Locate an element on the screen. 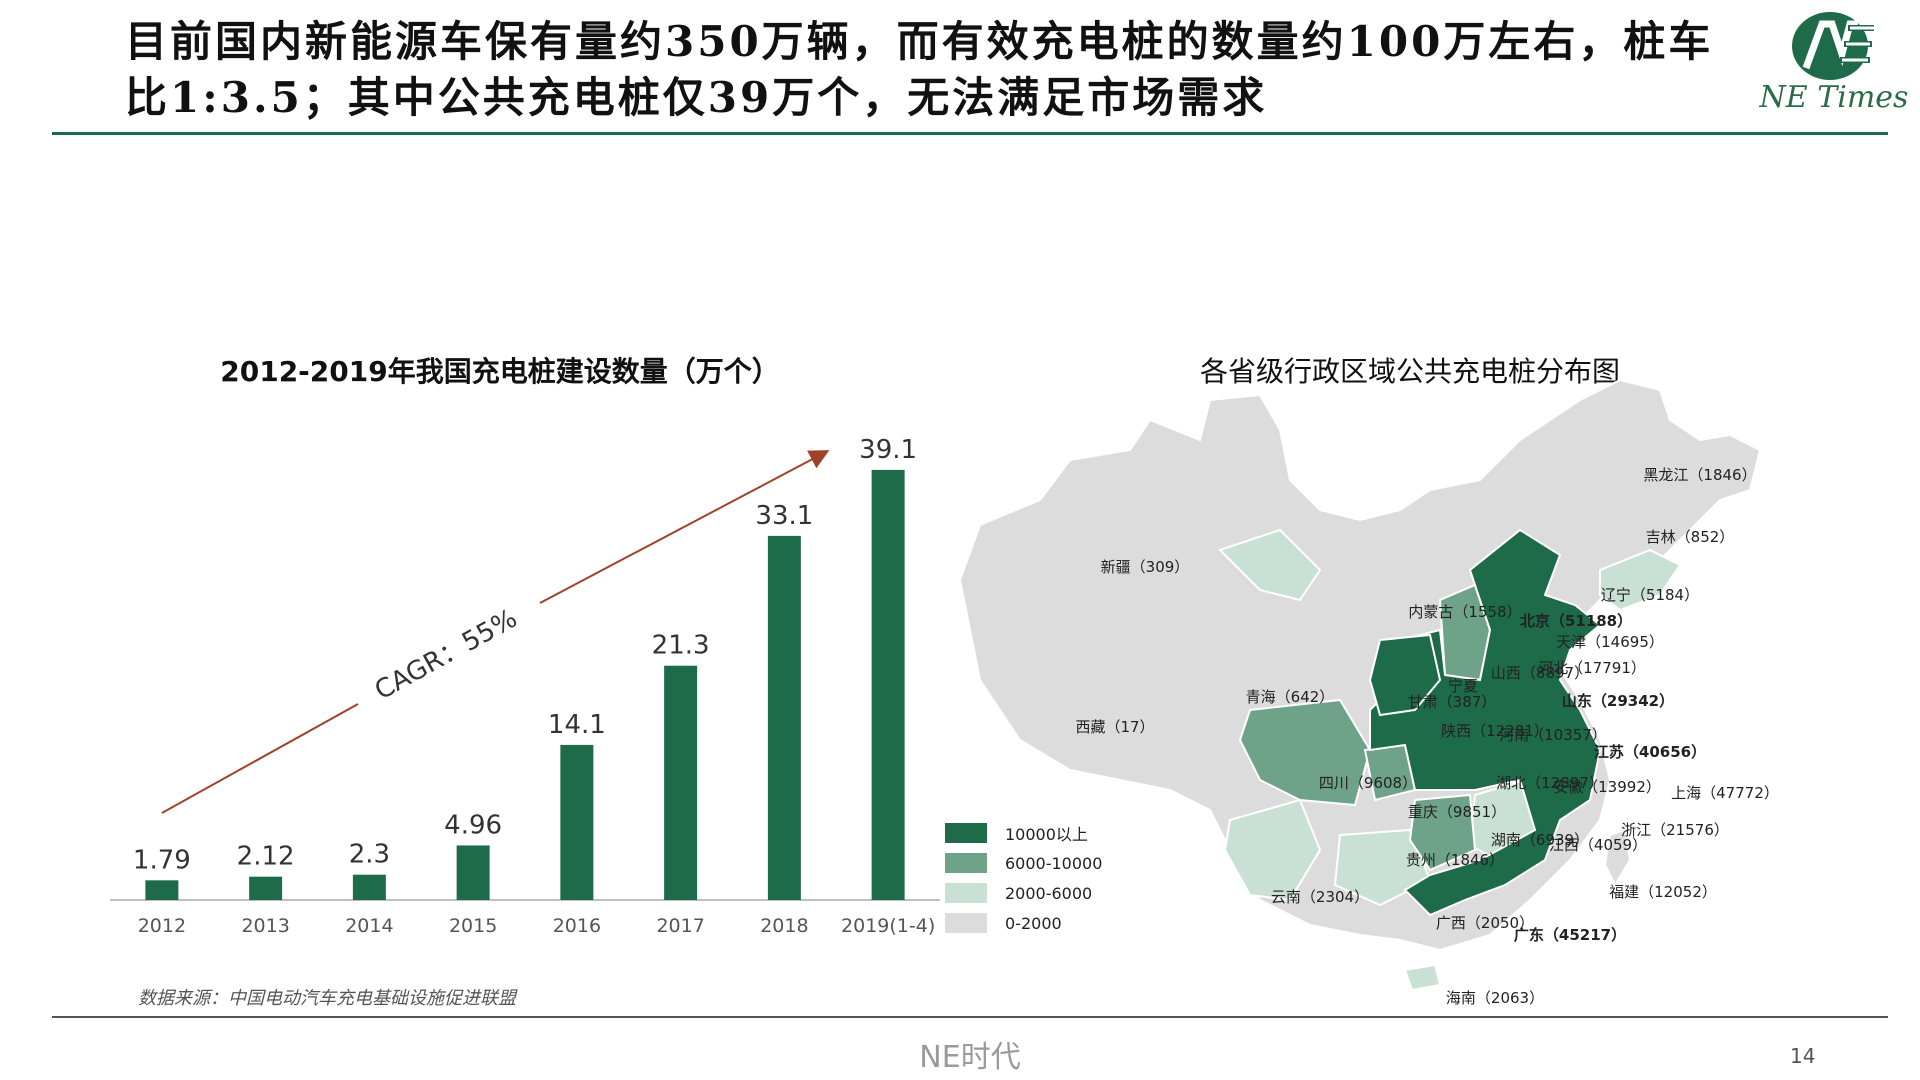  footer-divider is located at coordinates (970, 1017).